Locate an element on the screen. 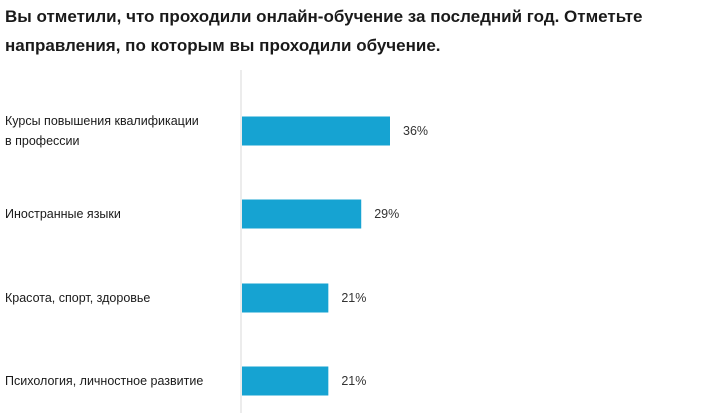  bar-value-label: 29% is located at coordinates (386, 214).